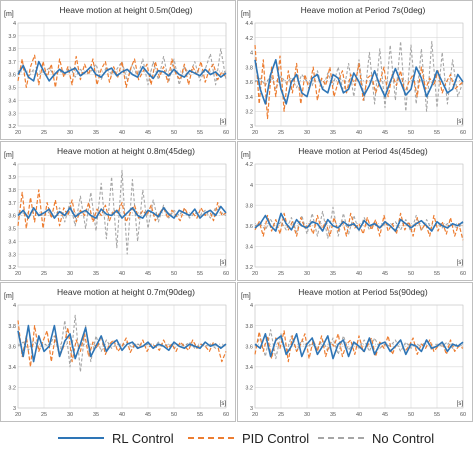 The height and width of the screenshot is (452, 474). Describe the element at coordinates (363, 151) in the screenshot. I see `chart-title: Heave motion at Period 4s(45deg)` at that location.